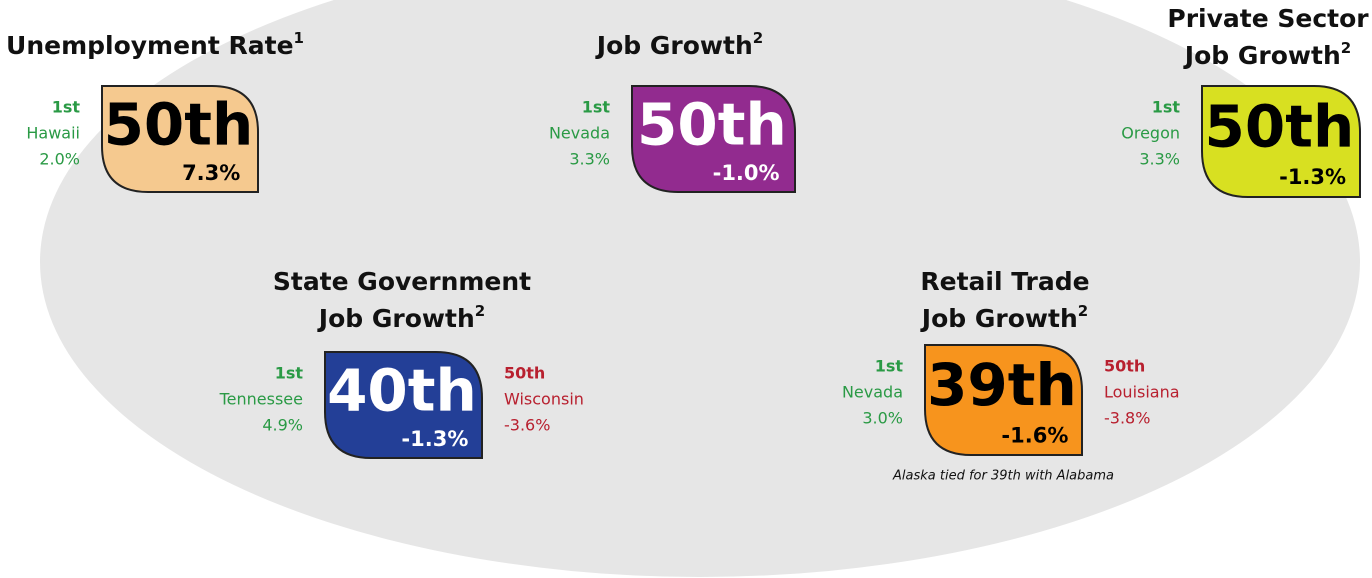  Describe the element at coordinates (746, 173) in the screenshot. I see `value: -1.0%` at that location.